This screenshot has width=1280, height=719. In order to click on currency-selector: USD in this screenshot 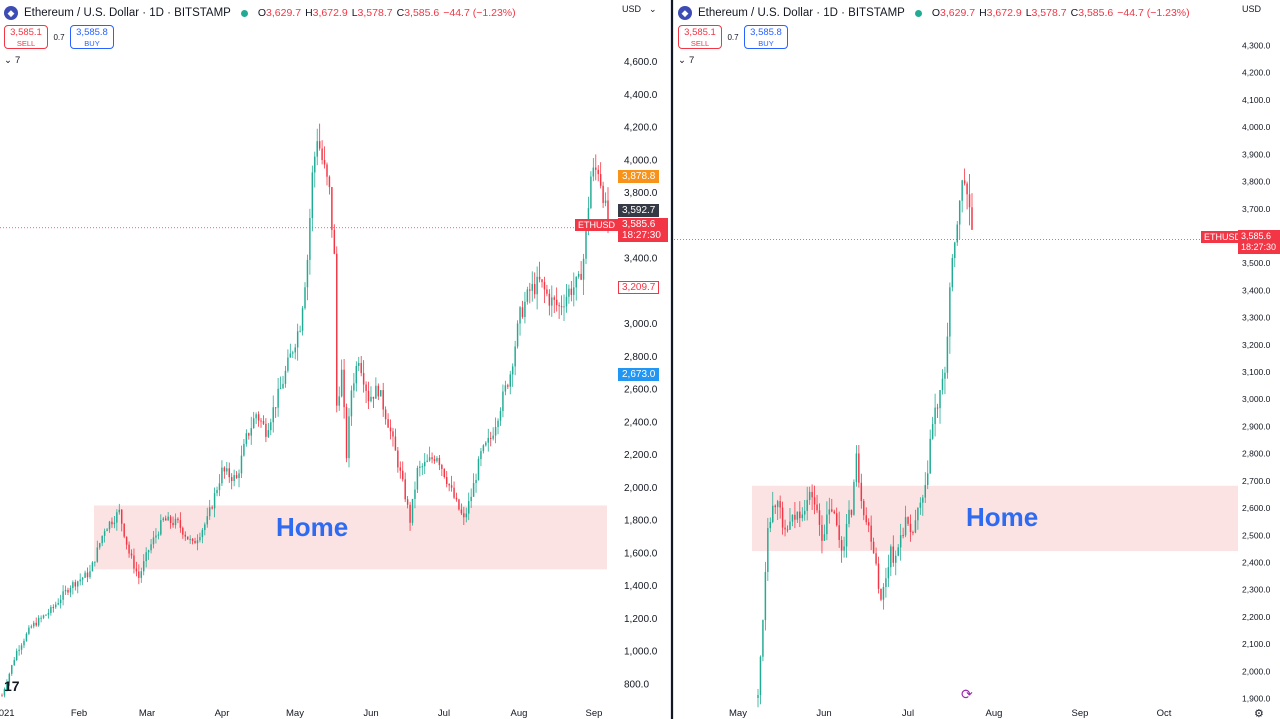, I will do `click(1251, 9)`.